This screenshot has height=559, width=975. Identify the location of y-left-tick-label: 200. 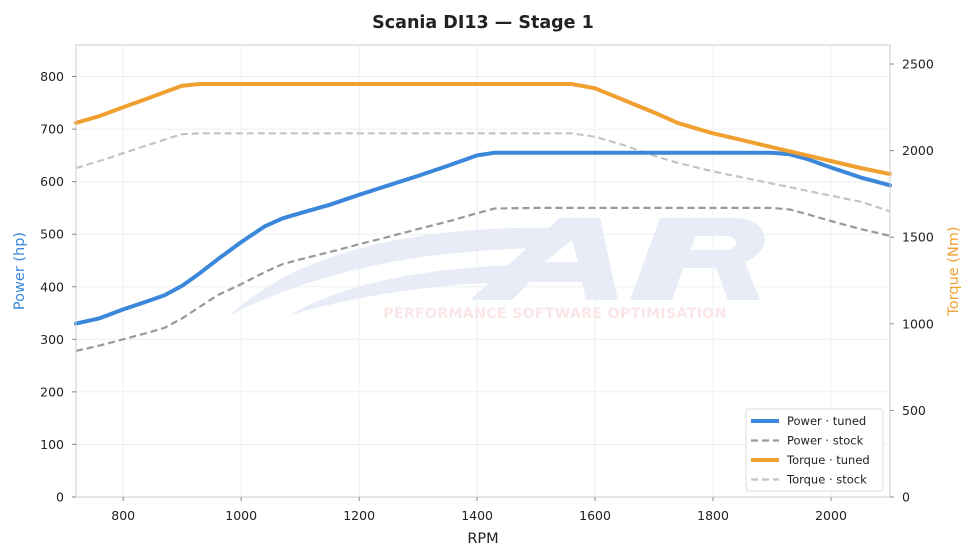
(52, 391).